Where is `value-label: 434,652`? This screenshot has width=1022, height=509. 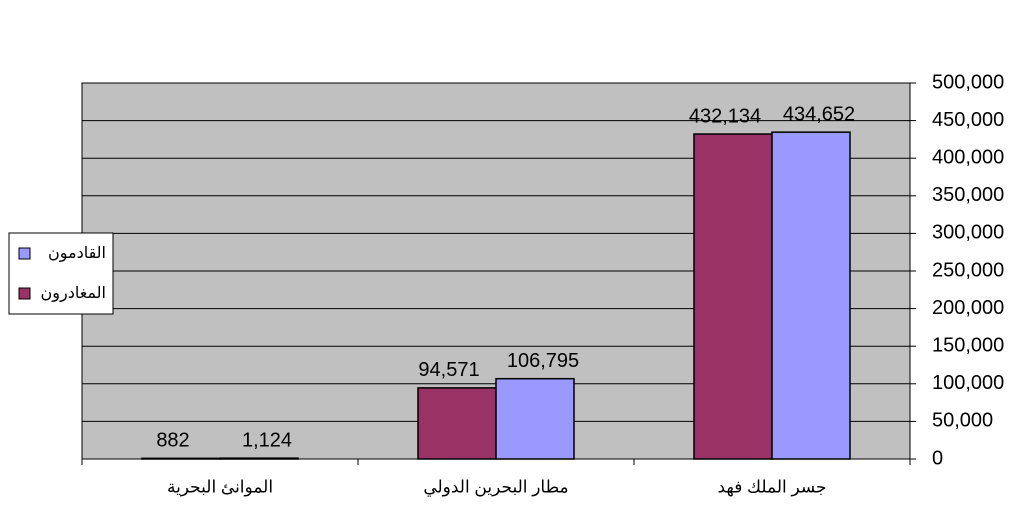
value-label: 434,652 is located at coordinates (819, 114).